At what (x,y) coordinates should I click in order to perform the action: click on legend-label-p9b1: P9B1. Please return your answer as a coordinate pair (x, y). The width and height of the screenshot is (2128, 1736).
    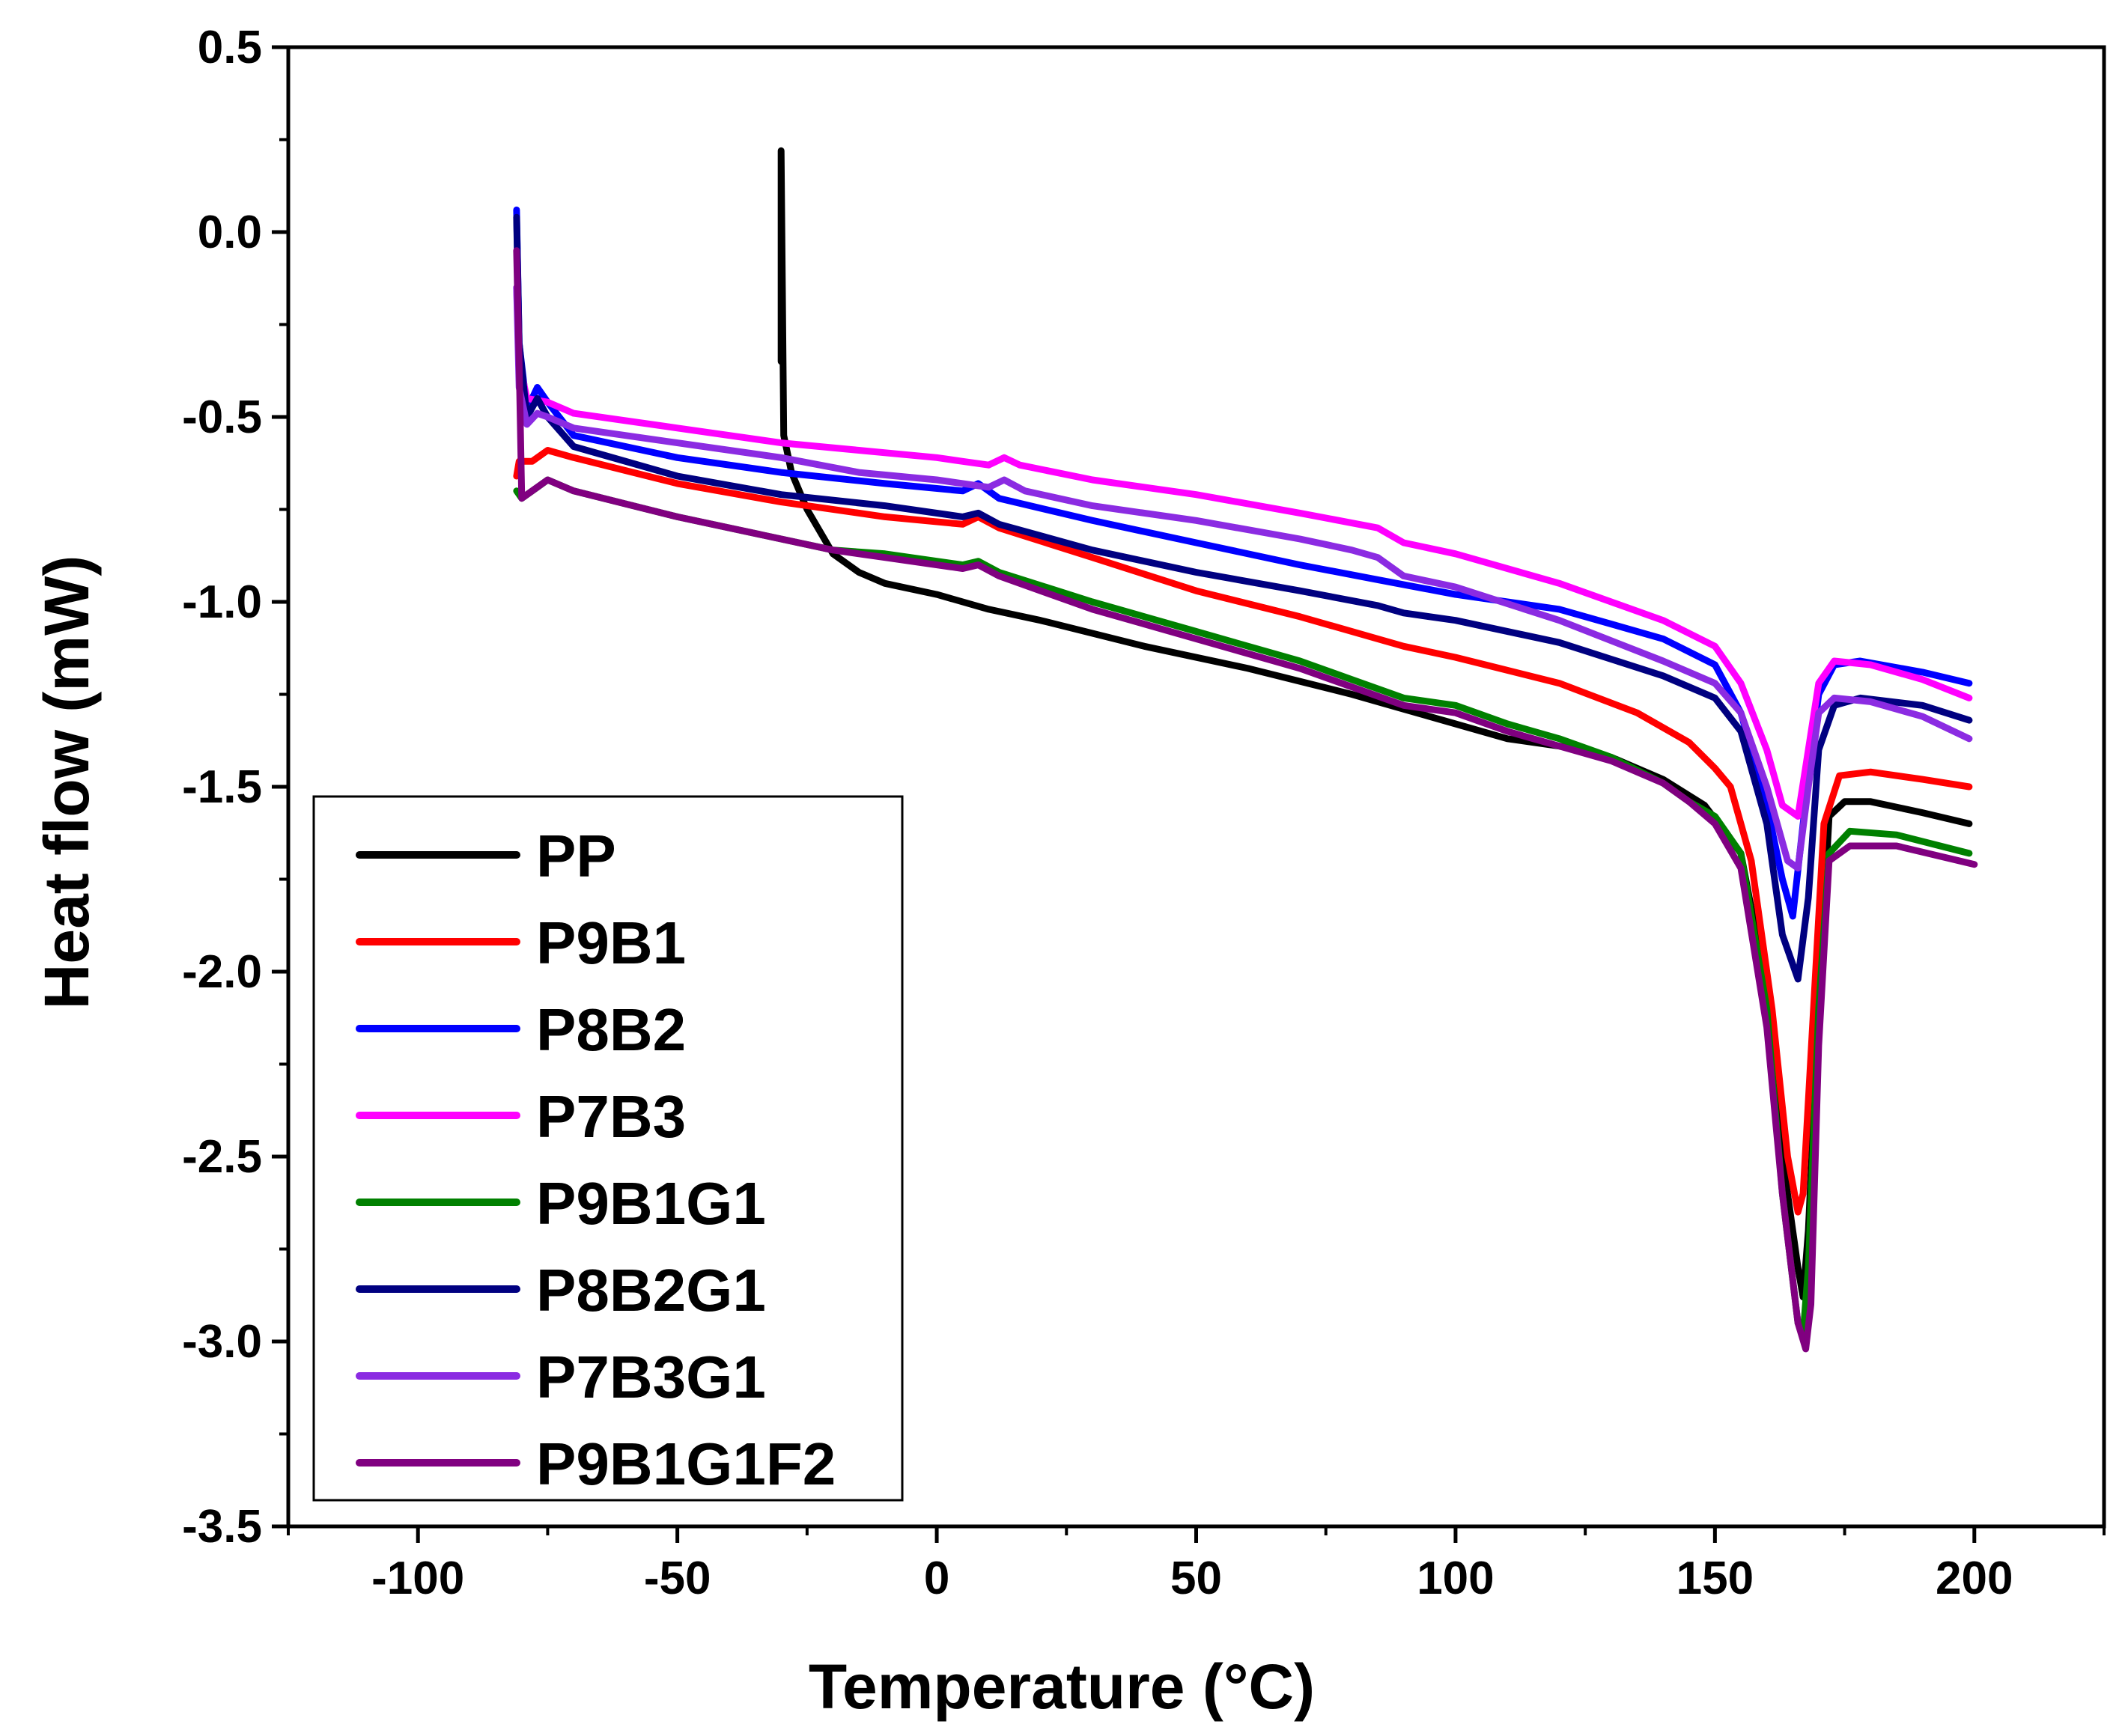
    Looking at the image, I should click on (611, 943).